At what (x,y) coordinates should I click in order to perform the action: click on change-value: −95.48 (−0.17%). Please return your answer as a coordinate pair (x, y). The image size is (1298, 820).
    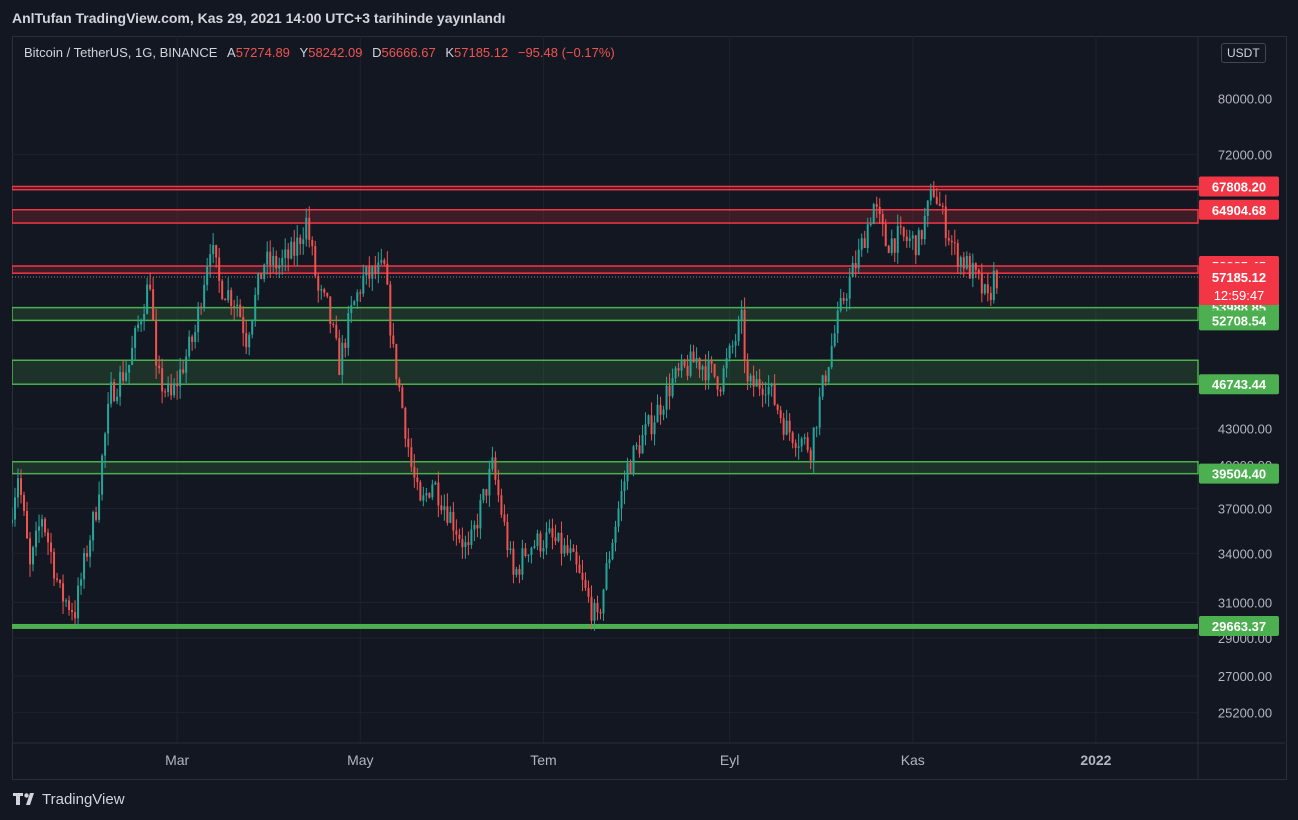
    Looking at the image, I should click on (566, 52).